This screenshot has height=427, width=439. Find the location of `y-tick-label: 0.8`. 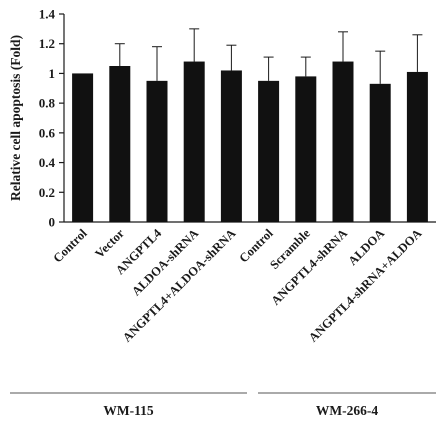

y-tick-label: 0.8 is located at coordinates (47, 103).